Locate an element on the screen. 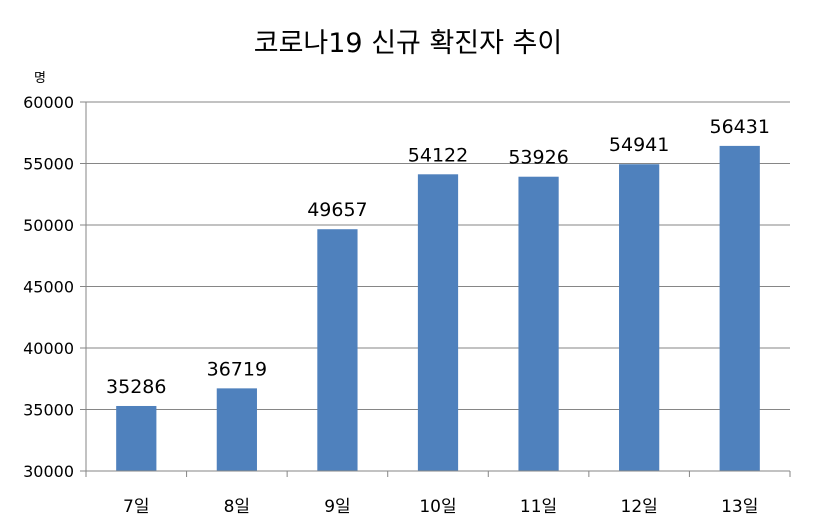 The width and height of the screenshot is (838, 517). data-label: 35286 is located at coordinates (136, 387).